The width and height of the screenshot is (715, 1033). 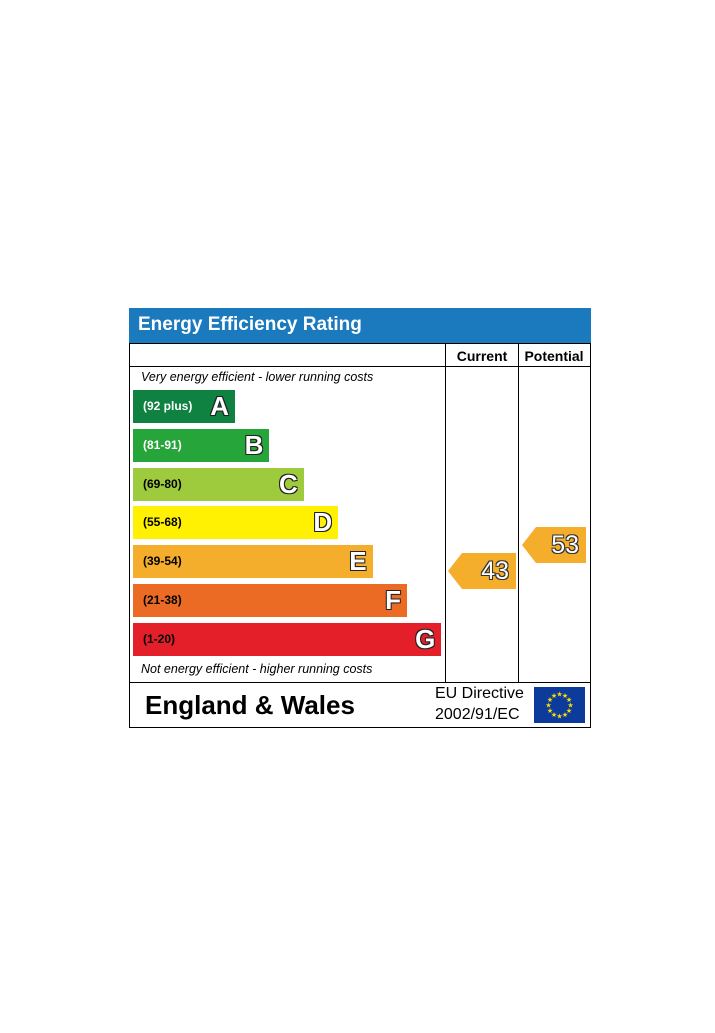 What do you see at coordinates (518, 513) in the screenshot?
I see `potential-column-divider` at bounding box center [518, 513].